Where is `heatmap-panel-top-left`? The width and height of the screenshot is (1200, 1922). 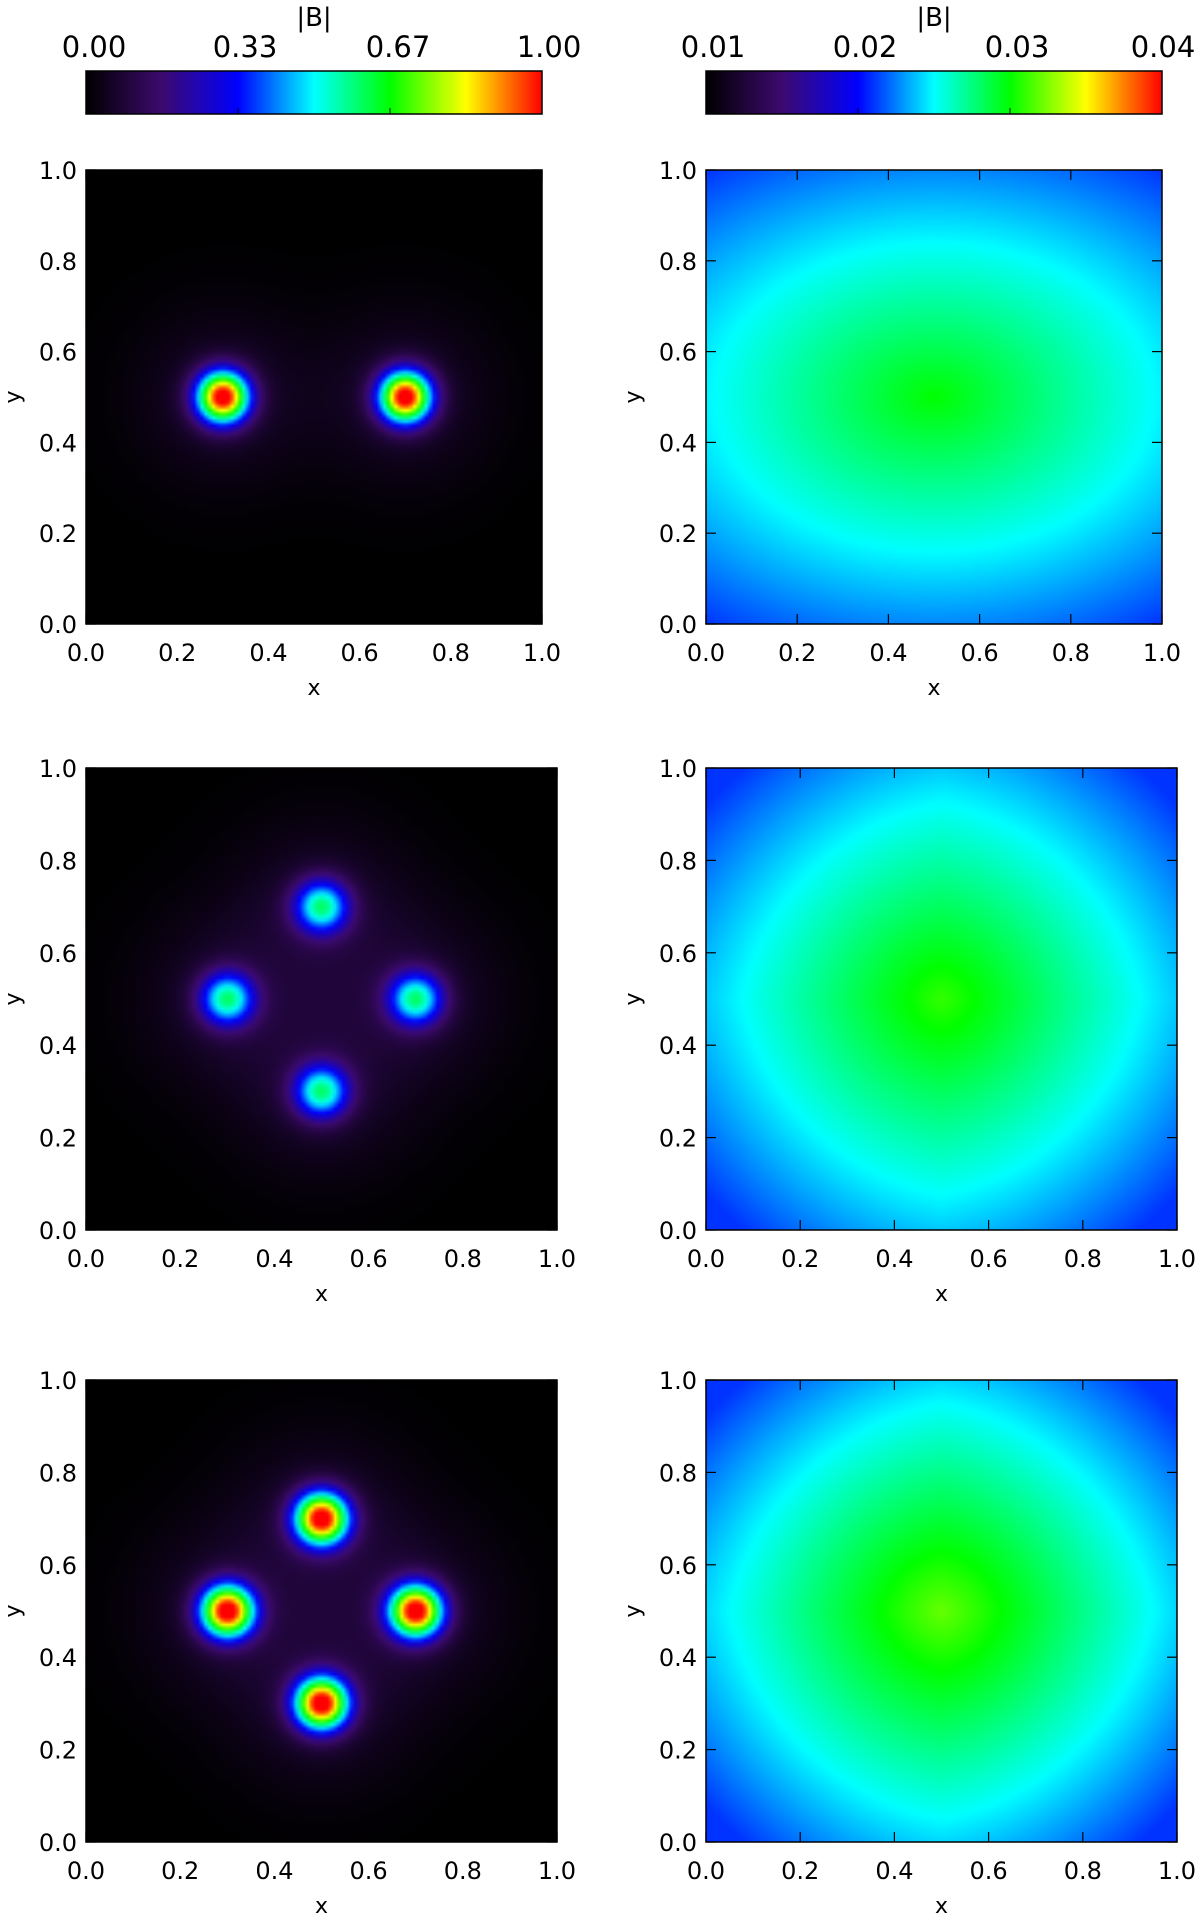 heatmap-panel-top-left is located at coordinates (314, 397).